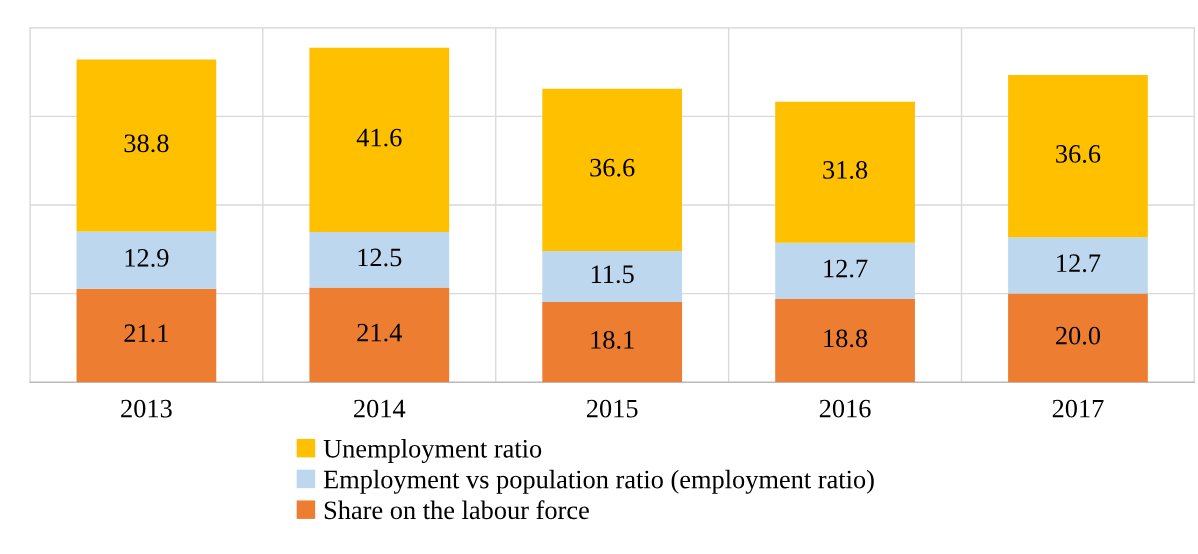  I want to click on data-label: 21.1, so click(146, 333).